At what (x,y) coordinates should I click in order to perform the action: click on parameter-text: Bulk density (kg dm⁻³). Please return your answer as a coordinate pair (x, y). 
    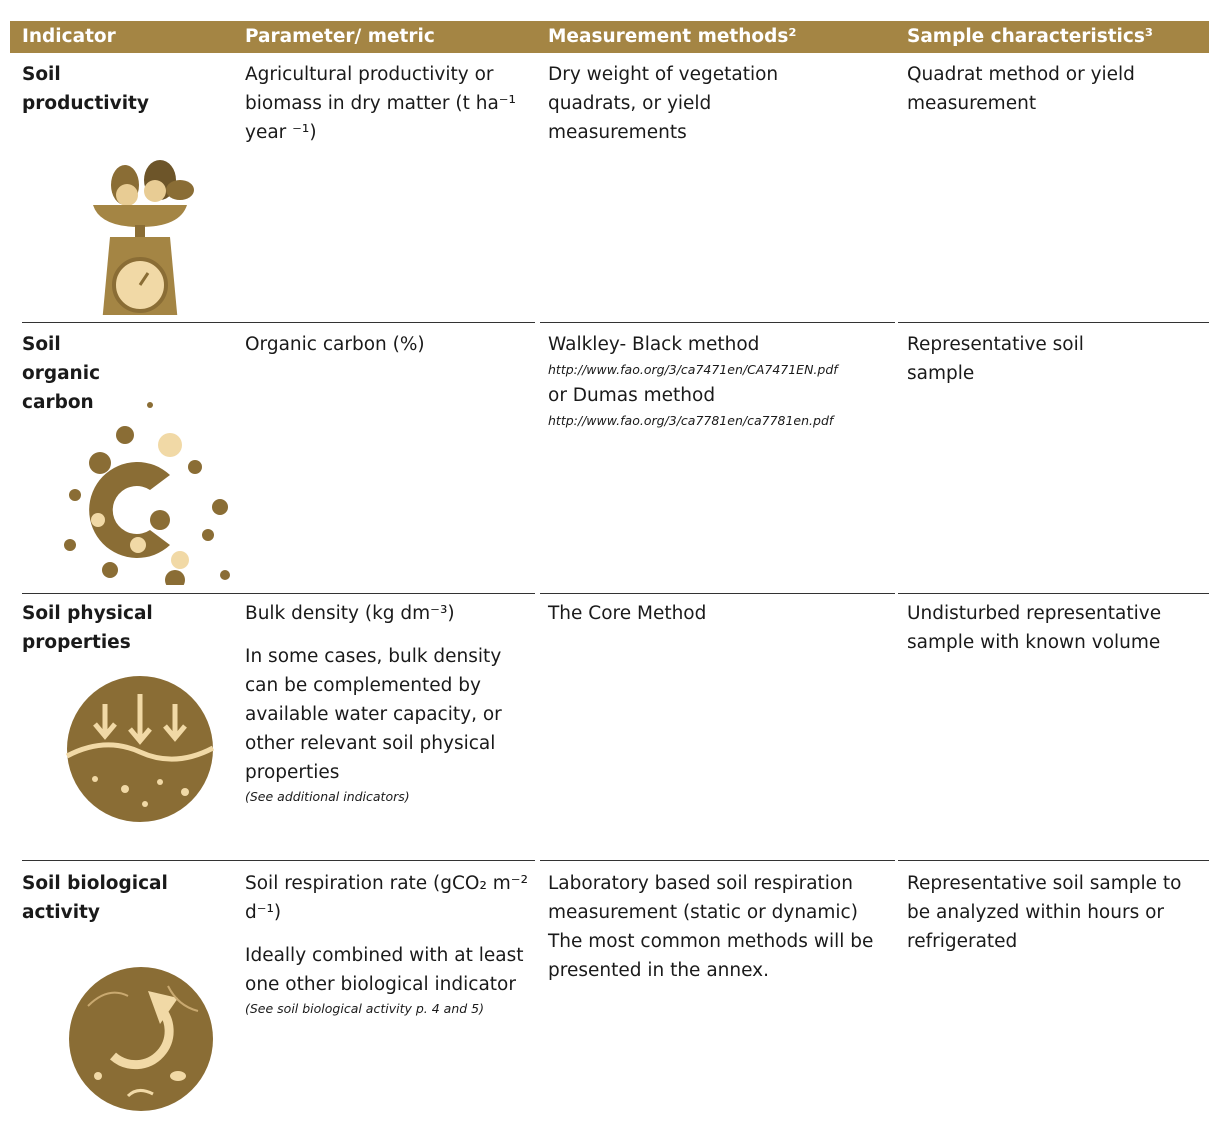
    Looking at the image, I should click on (350, 613).